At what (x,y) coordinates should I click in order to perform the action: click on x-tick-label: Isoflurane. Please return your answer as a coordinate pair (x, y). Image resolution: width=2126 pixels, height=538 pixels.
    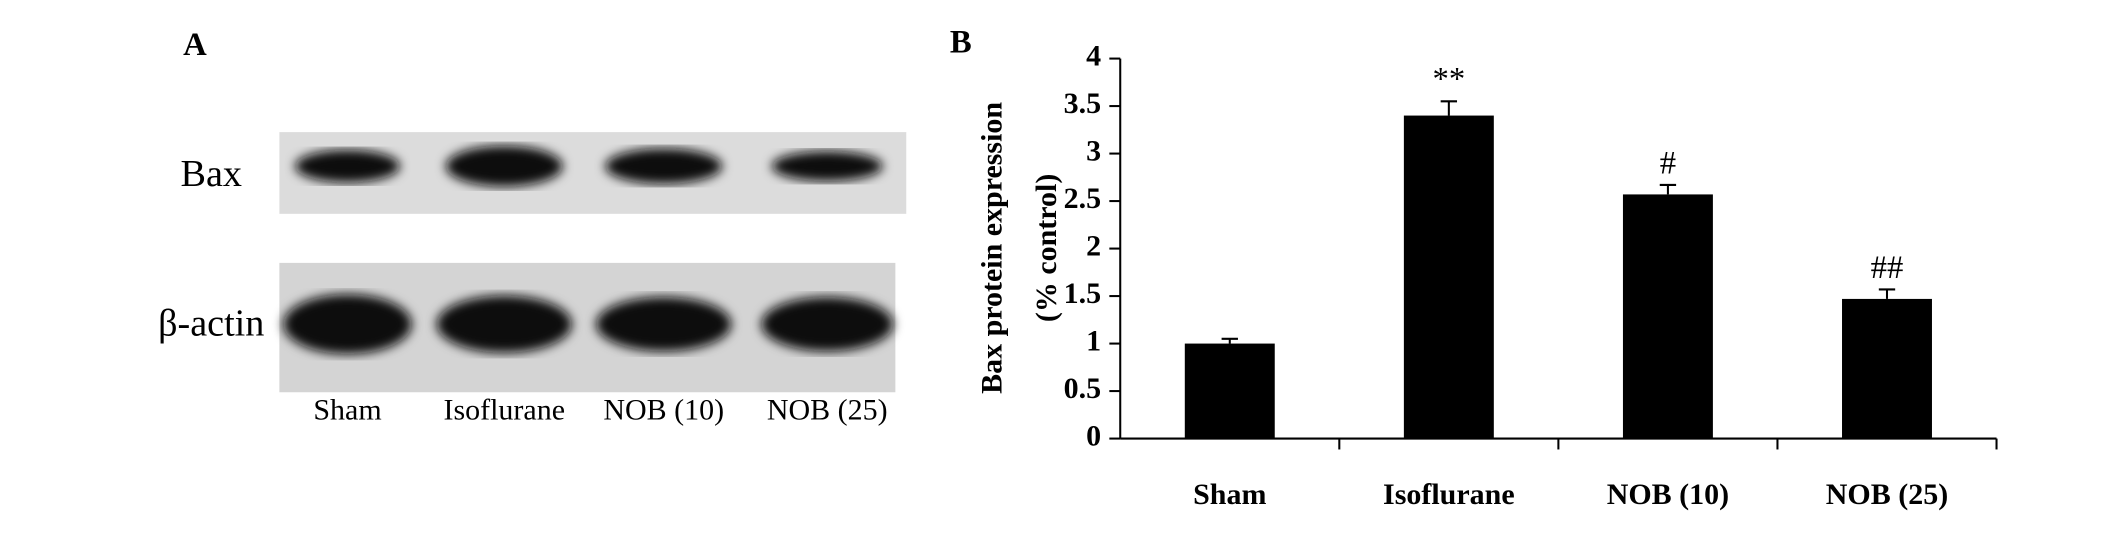
    Looking at the image, I should click on (1449, 494).